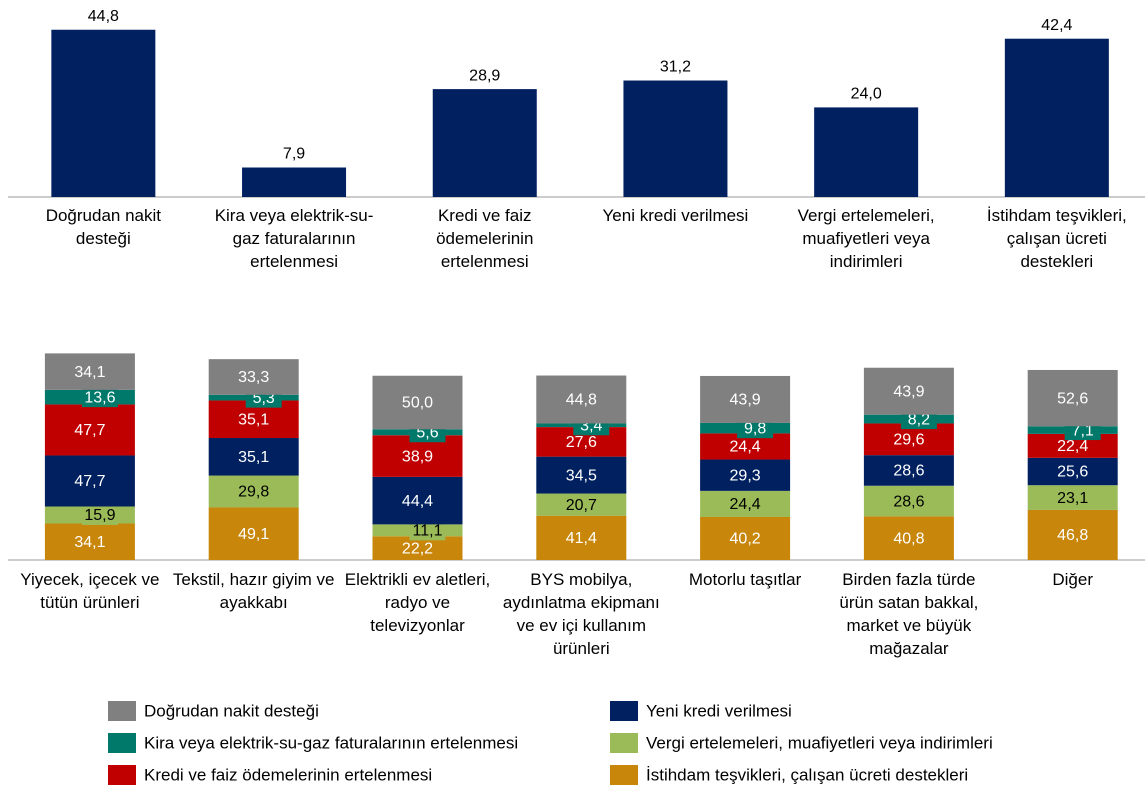  I want to click on value-label: 25,6, so click(1072, 472).